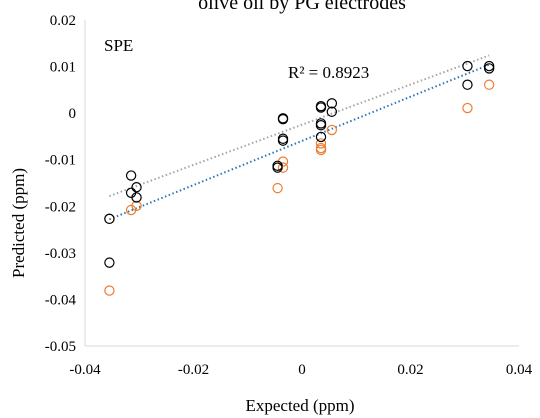 Image resolution: width=540 pixels, height=418 pixels. I want to click on x-axis-title: Expected (ppm), so click(299, 405).